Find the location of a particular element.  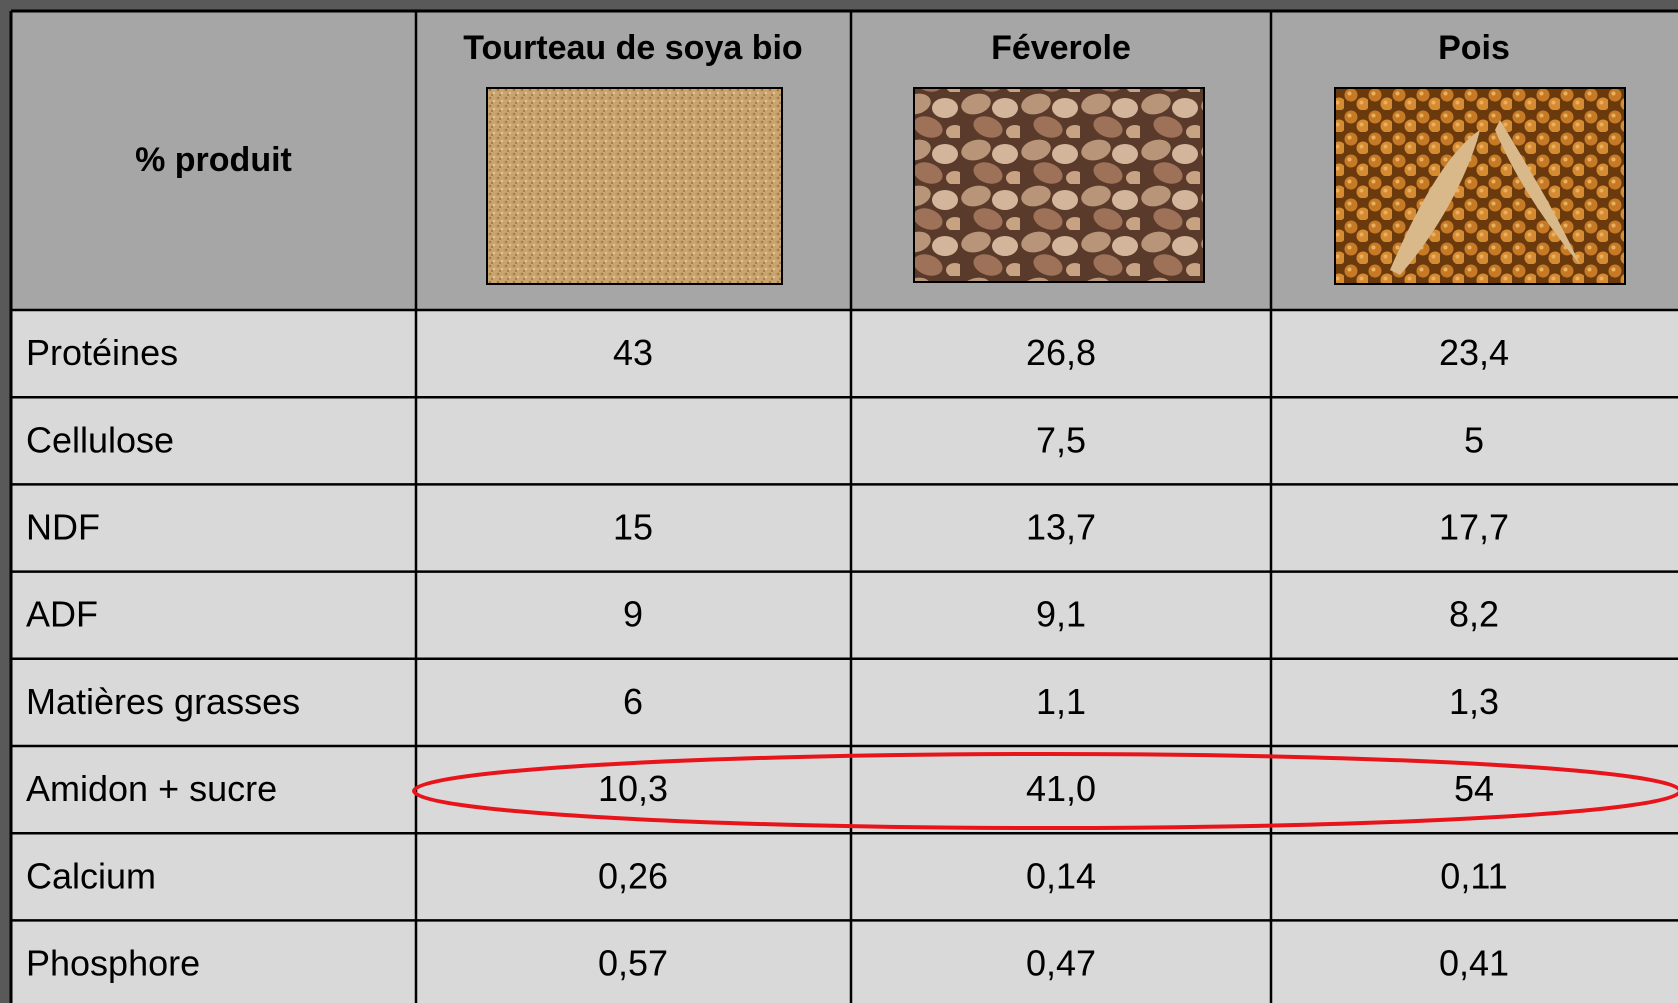

header-cell: Féverole is located at coordinates (1061, 48).